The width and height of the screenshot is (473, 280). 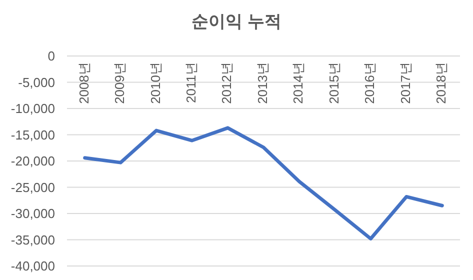 What do you see at coordinates (237, 21) in the screenshot?
I see `chart-title: 순이익 누적` at bounding box center [237, 21].